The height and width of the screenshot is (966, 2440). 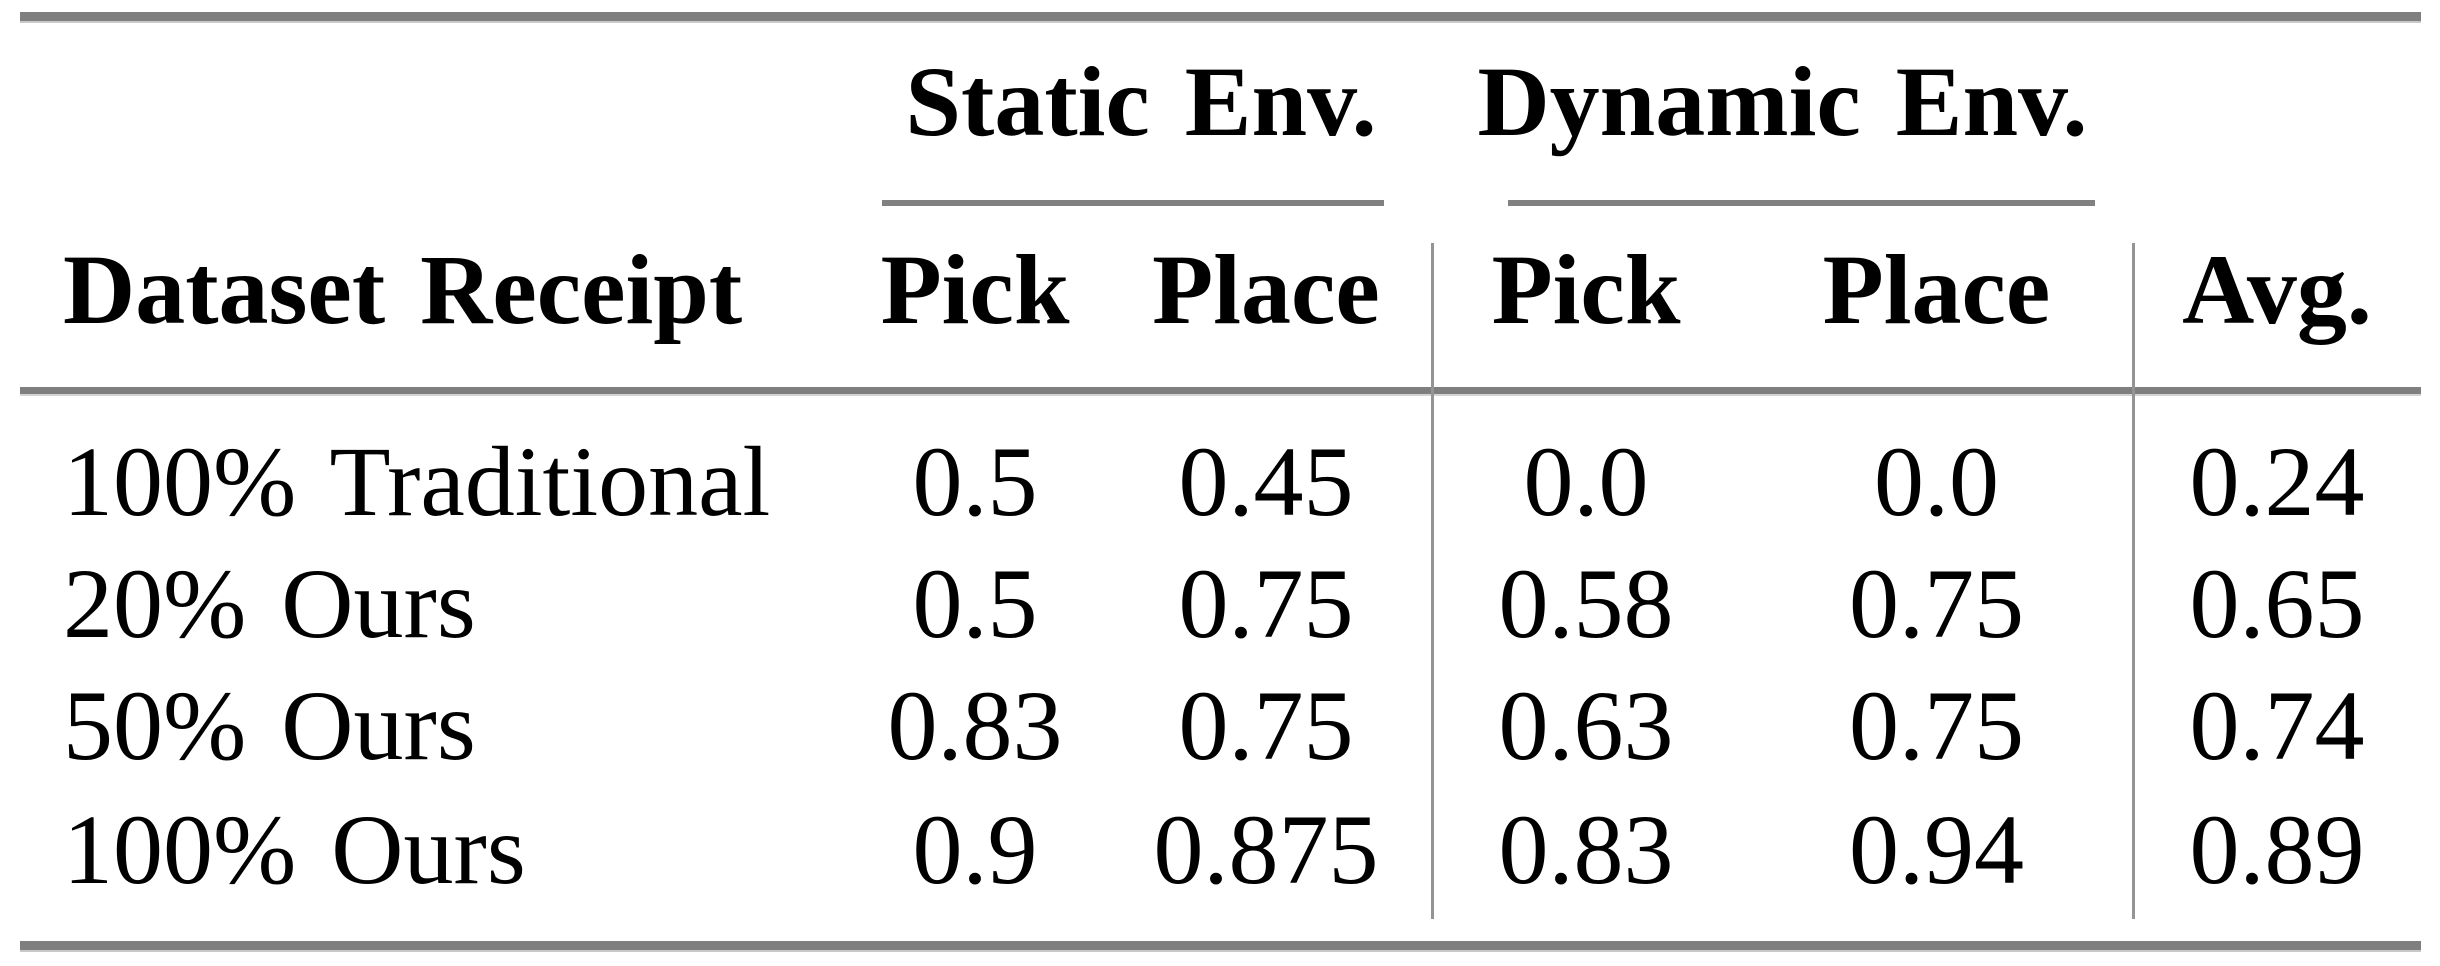 What do you see at coordinates (2277, 603) in the screenshot?
I see `cell-avg: 0.65` at bounding box center [2277, 603].